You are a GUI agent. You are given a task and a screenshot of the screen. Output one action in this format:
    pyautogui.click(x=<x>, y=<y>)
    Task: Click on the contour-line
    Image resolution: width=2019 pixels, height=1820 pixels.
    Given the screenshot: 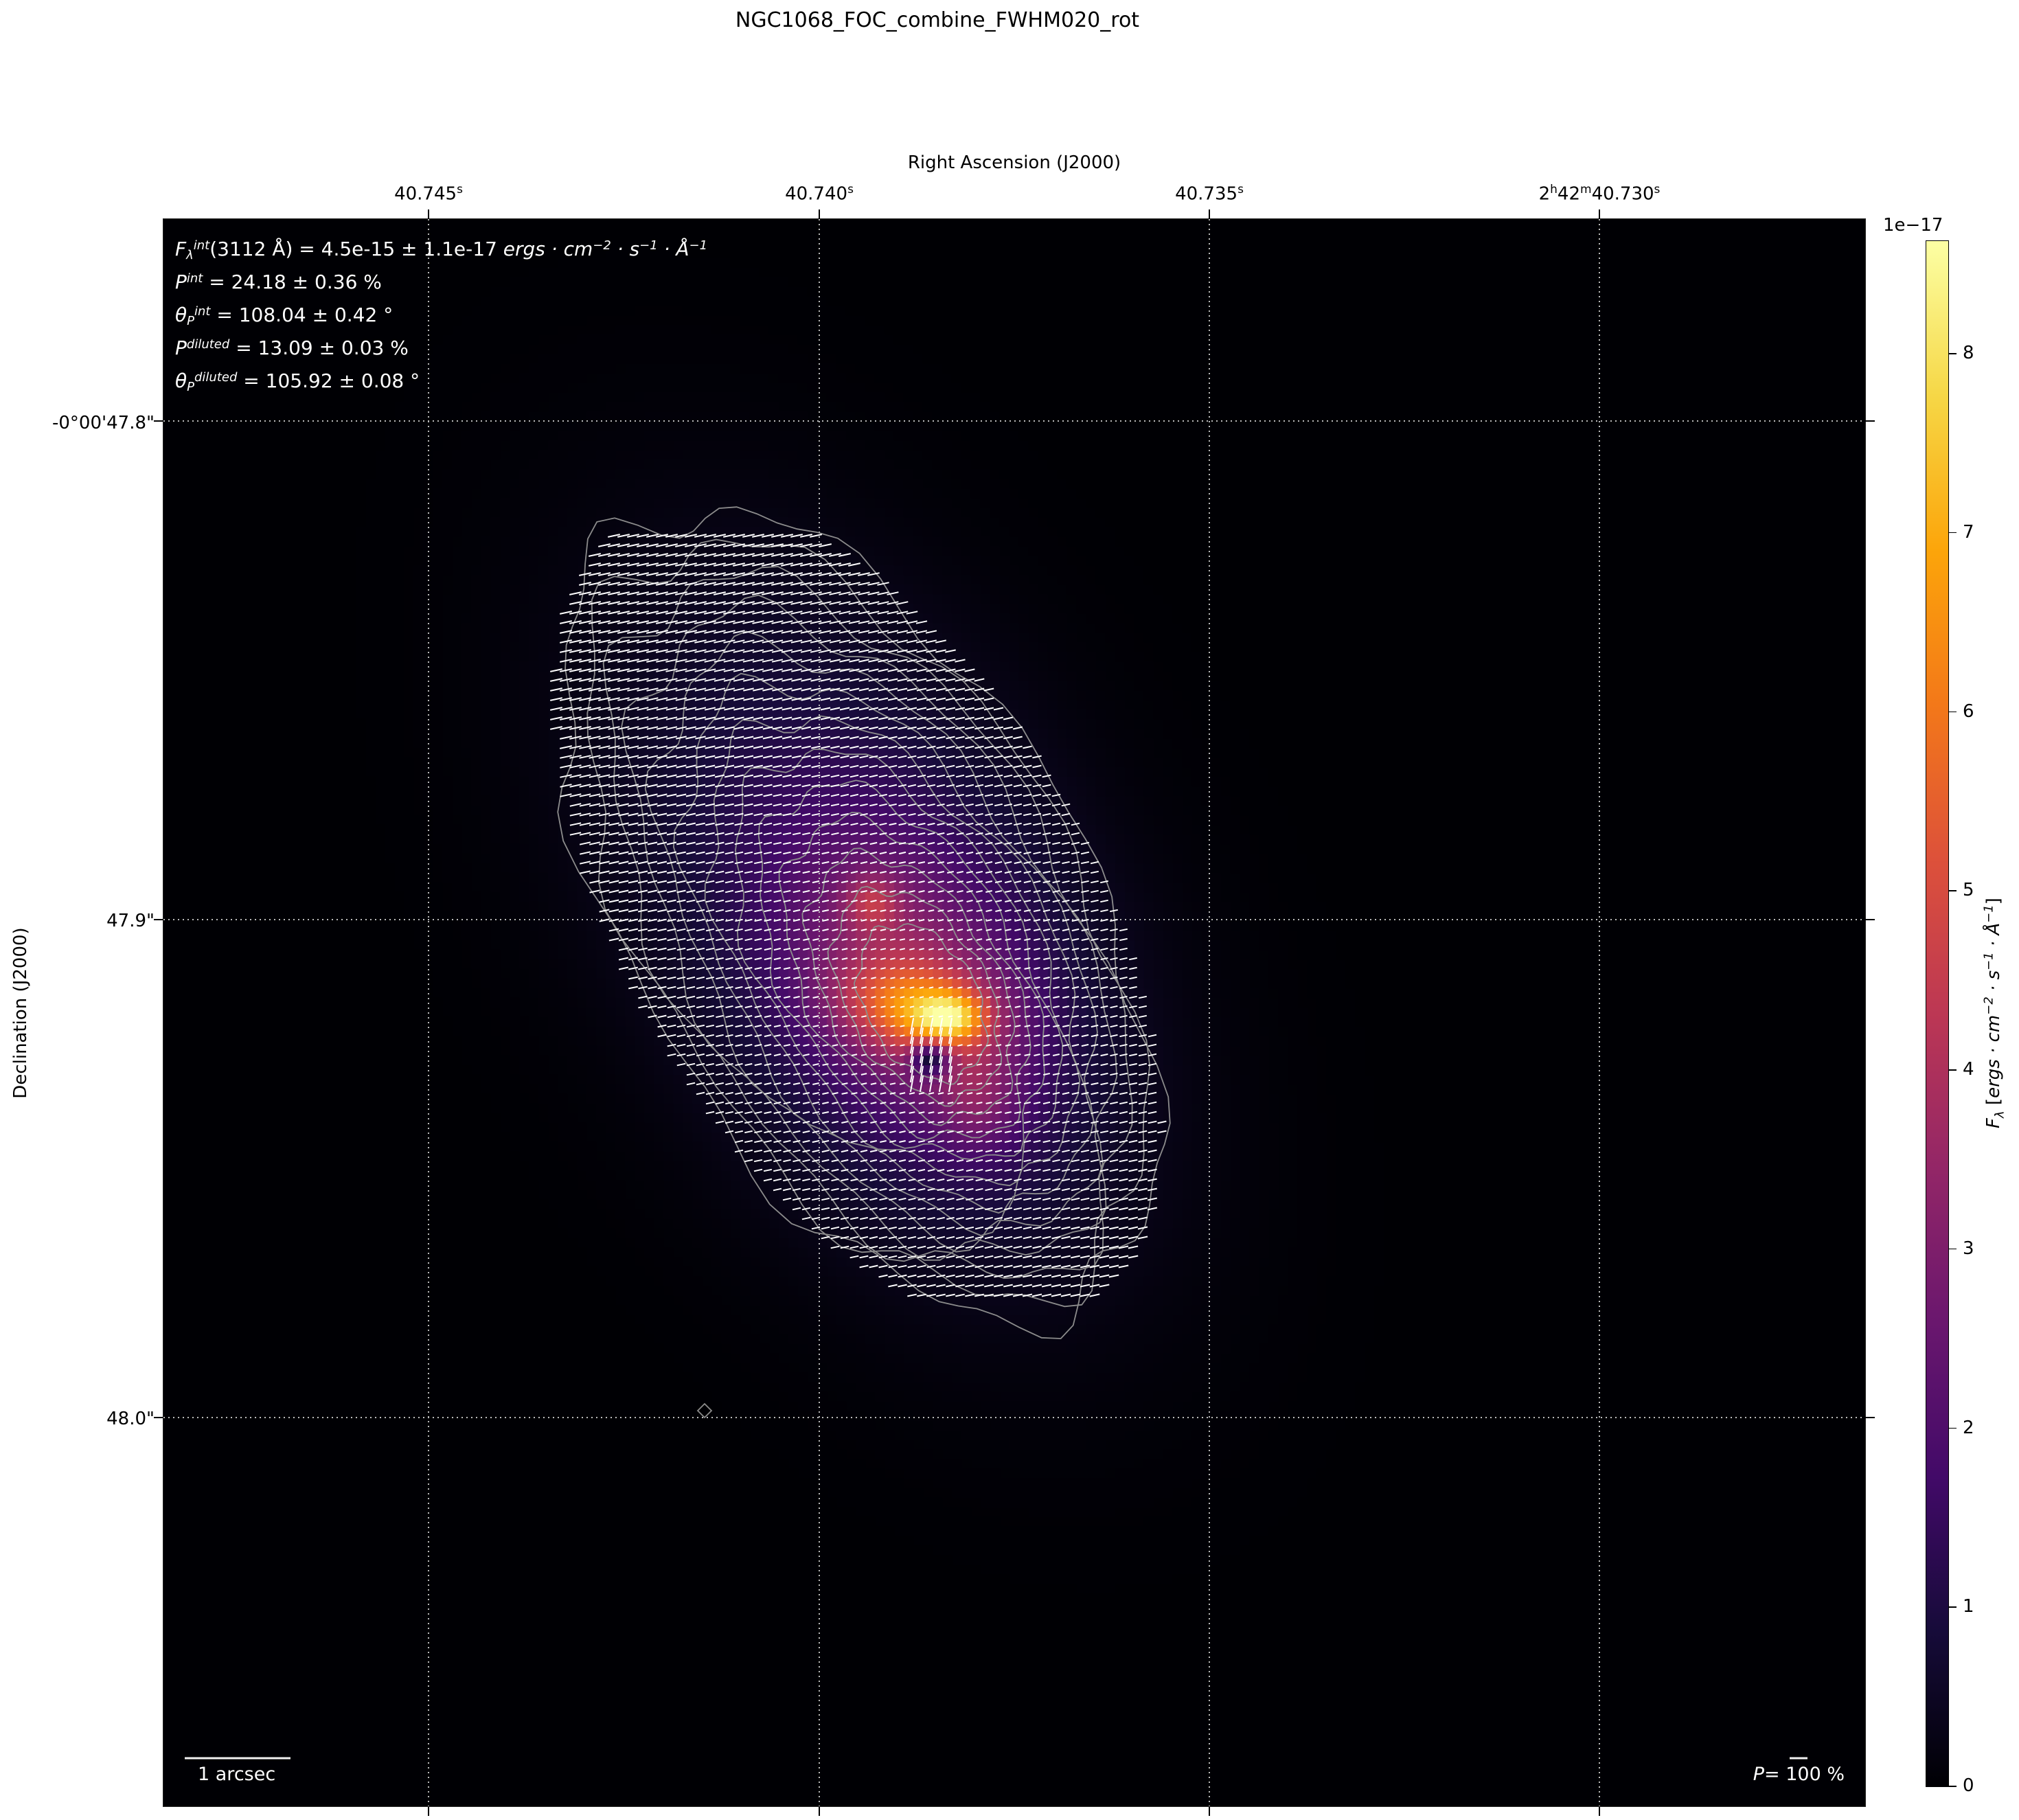 What is the action you would take?
    pyautogui.click(x=904, y=976)
    